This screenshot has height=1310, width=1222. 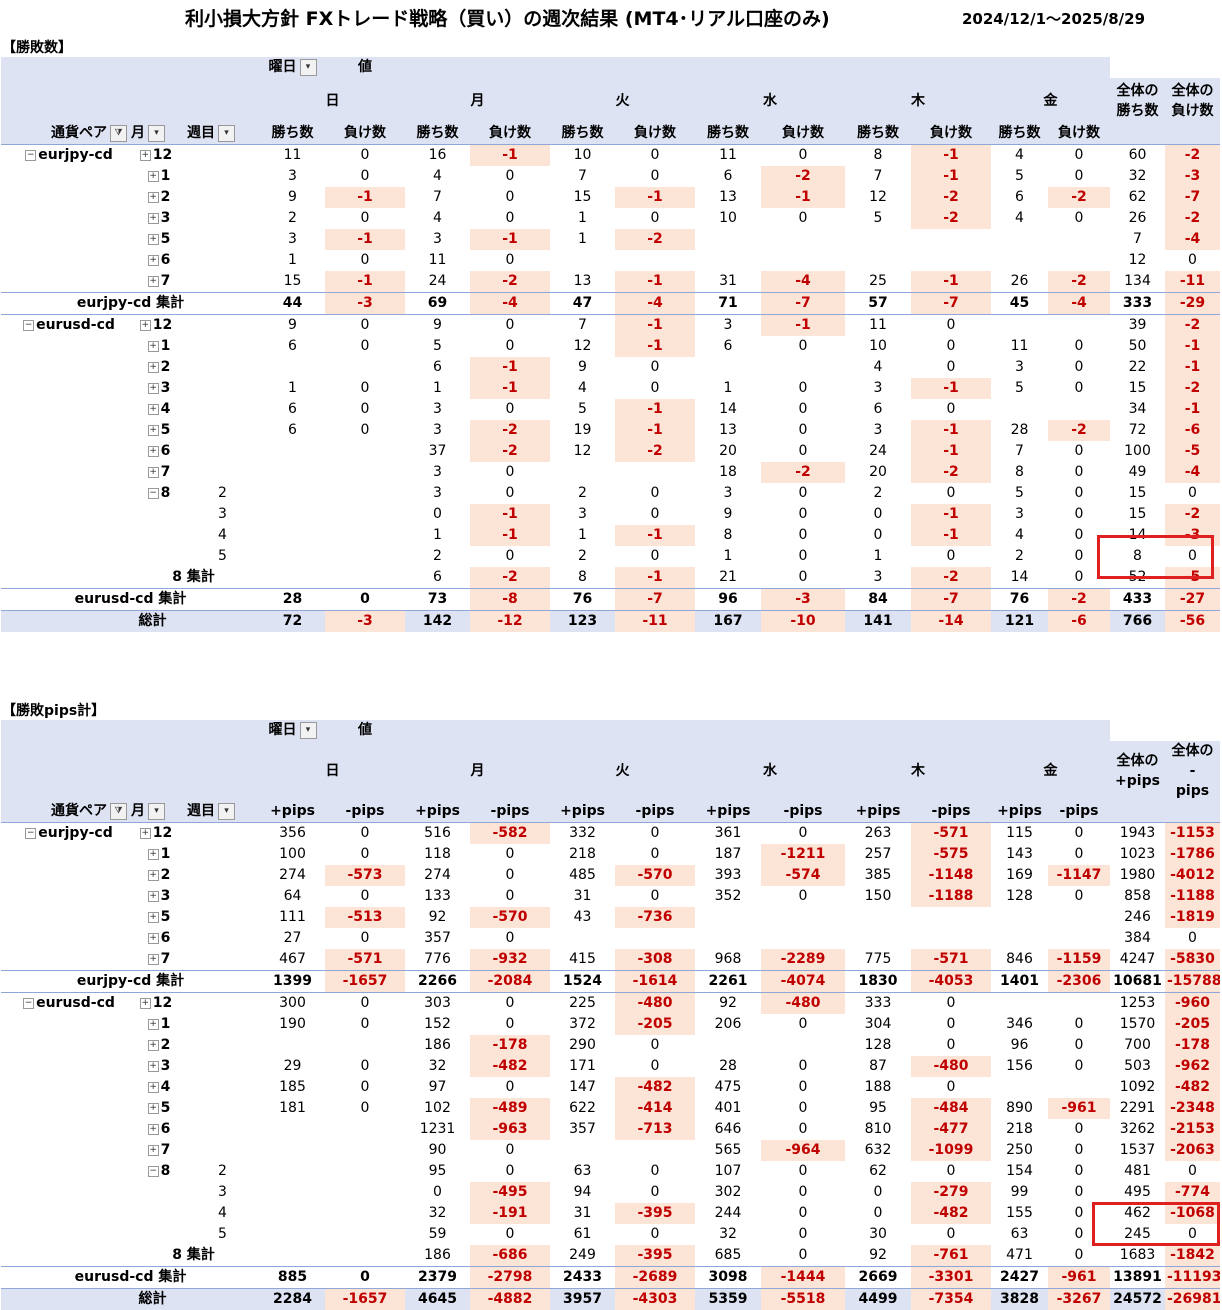 I want to click on week-cell, so click(x=222, y=156).